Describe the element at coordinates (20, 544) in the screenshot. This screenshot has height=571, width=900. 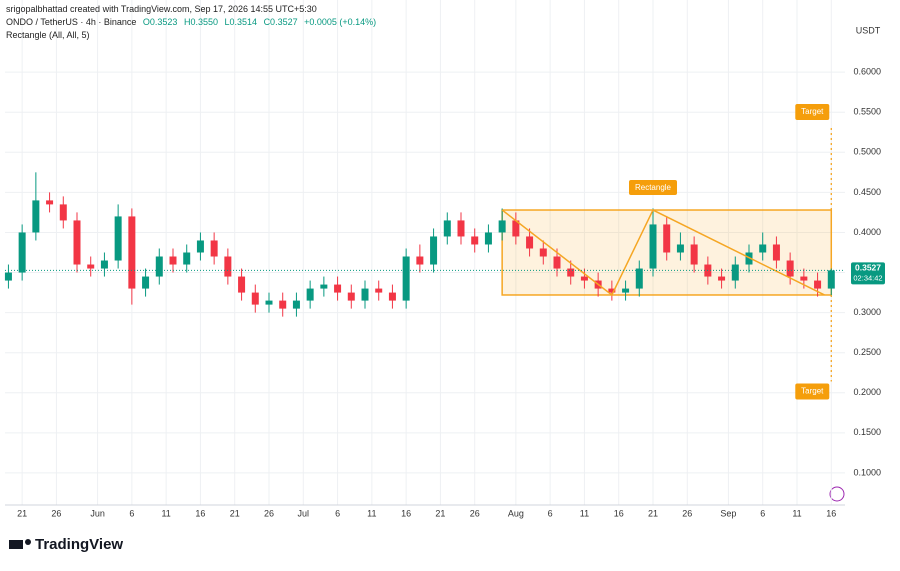
I see `logo` at that location.